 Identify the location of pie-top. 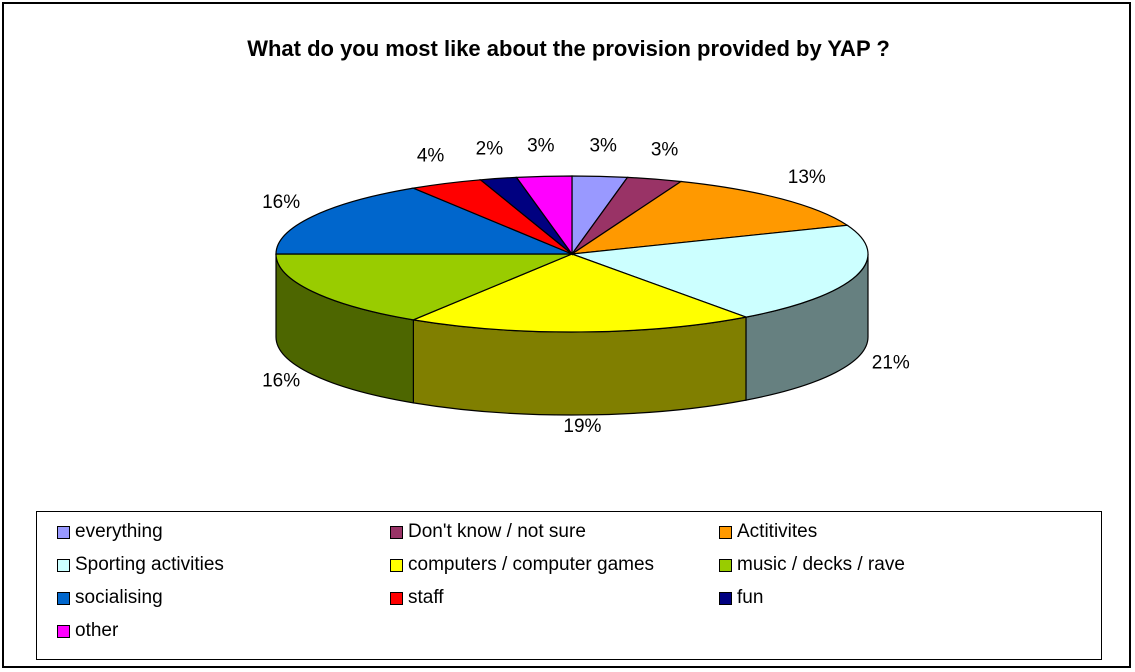
(572, 254).